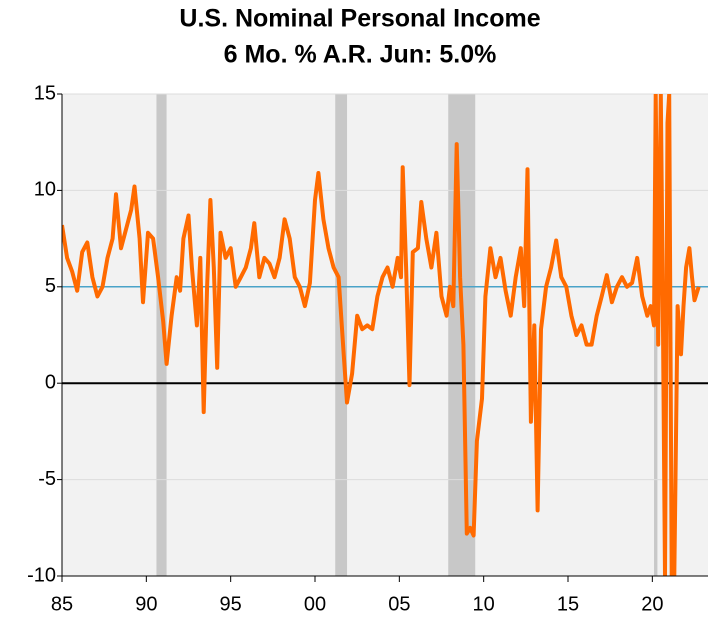  I want to click on chart-subtitle: 6 Mo. % A.R. Jun: 5.0%, so click(360, 55).